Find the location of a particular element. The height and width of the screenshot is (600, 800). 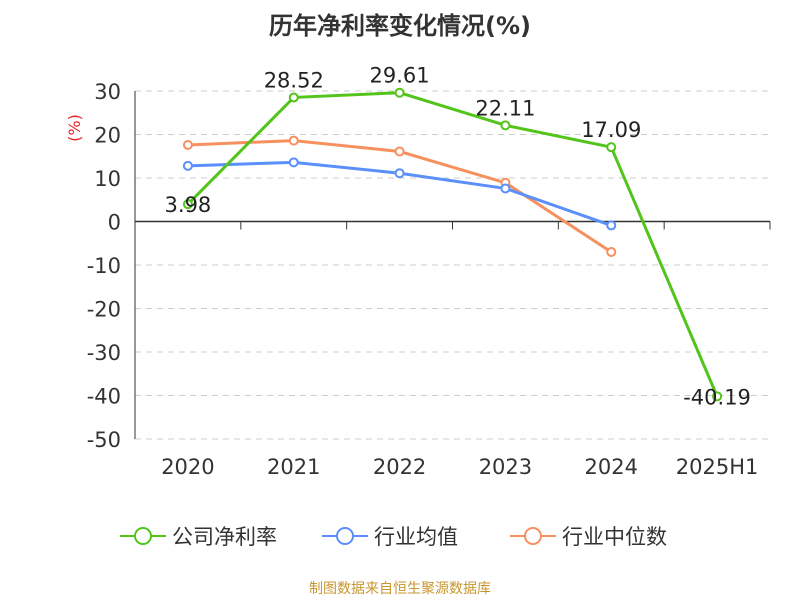

x-tick-label: 2022 is located at coordinates (399, 467).